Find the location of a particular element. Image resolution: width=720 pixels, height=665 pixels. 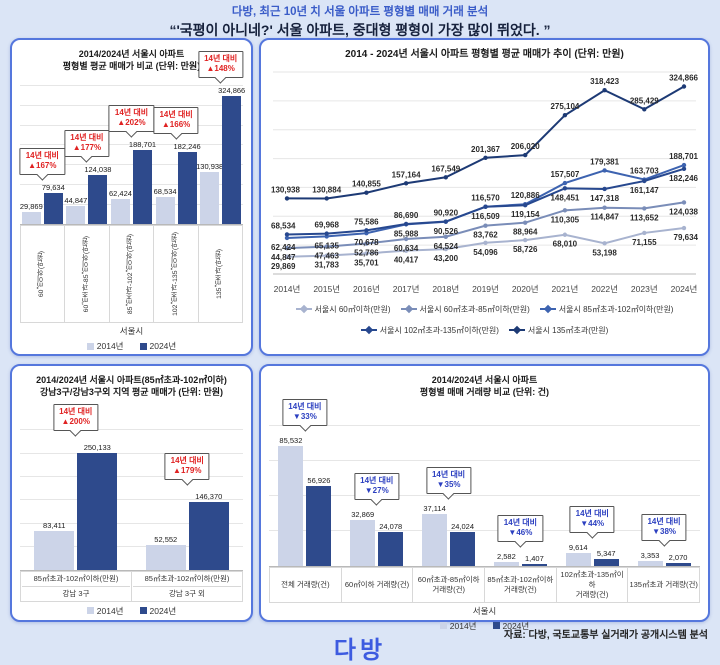

data-point-value-label: 130,938 is located at coordinates (285, 189).